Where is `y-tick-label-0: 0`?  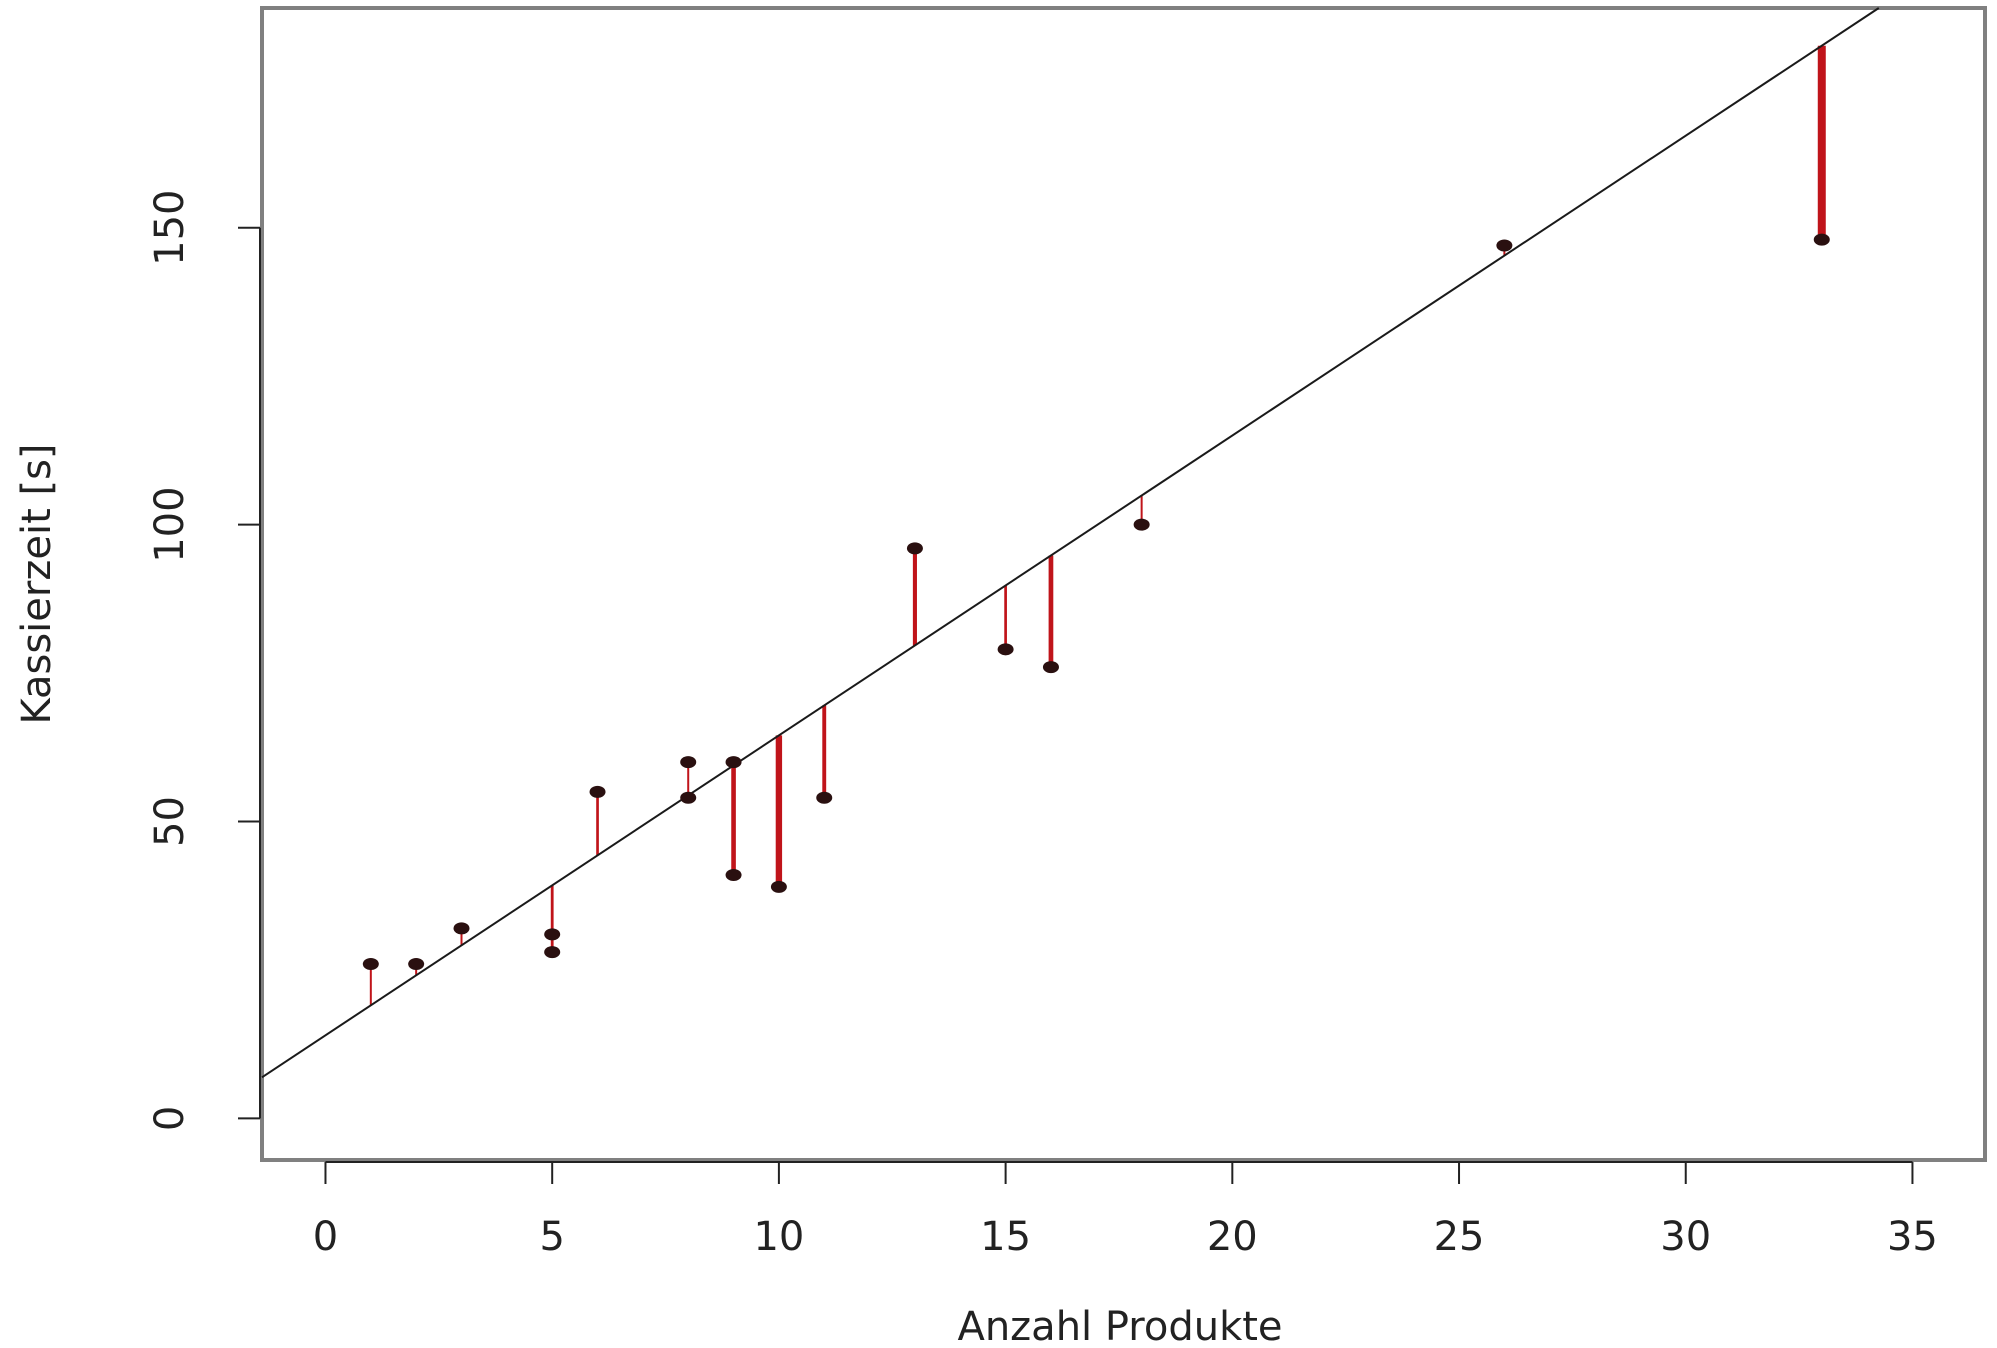
y-tick-label-0: 0 is located at coordinates (170, 1118).